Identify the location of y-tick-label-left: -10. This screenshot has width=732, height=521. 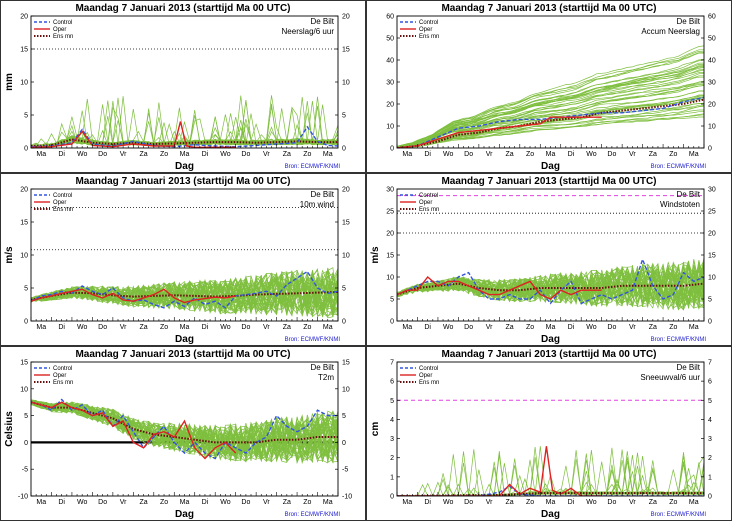
(23, 497).